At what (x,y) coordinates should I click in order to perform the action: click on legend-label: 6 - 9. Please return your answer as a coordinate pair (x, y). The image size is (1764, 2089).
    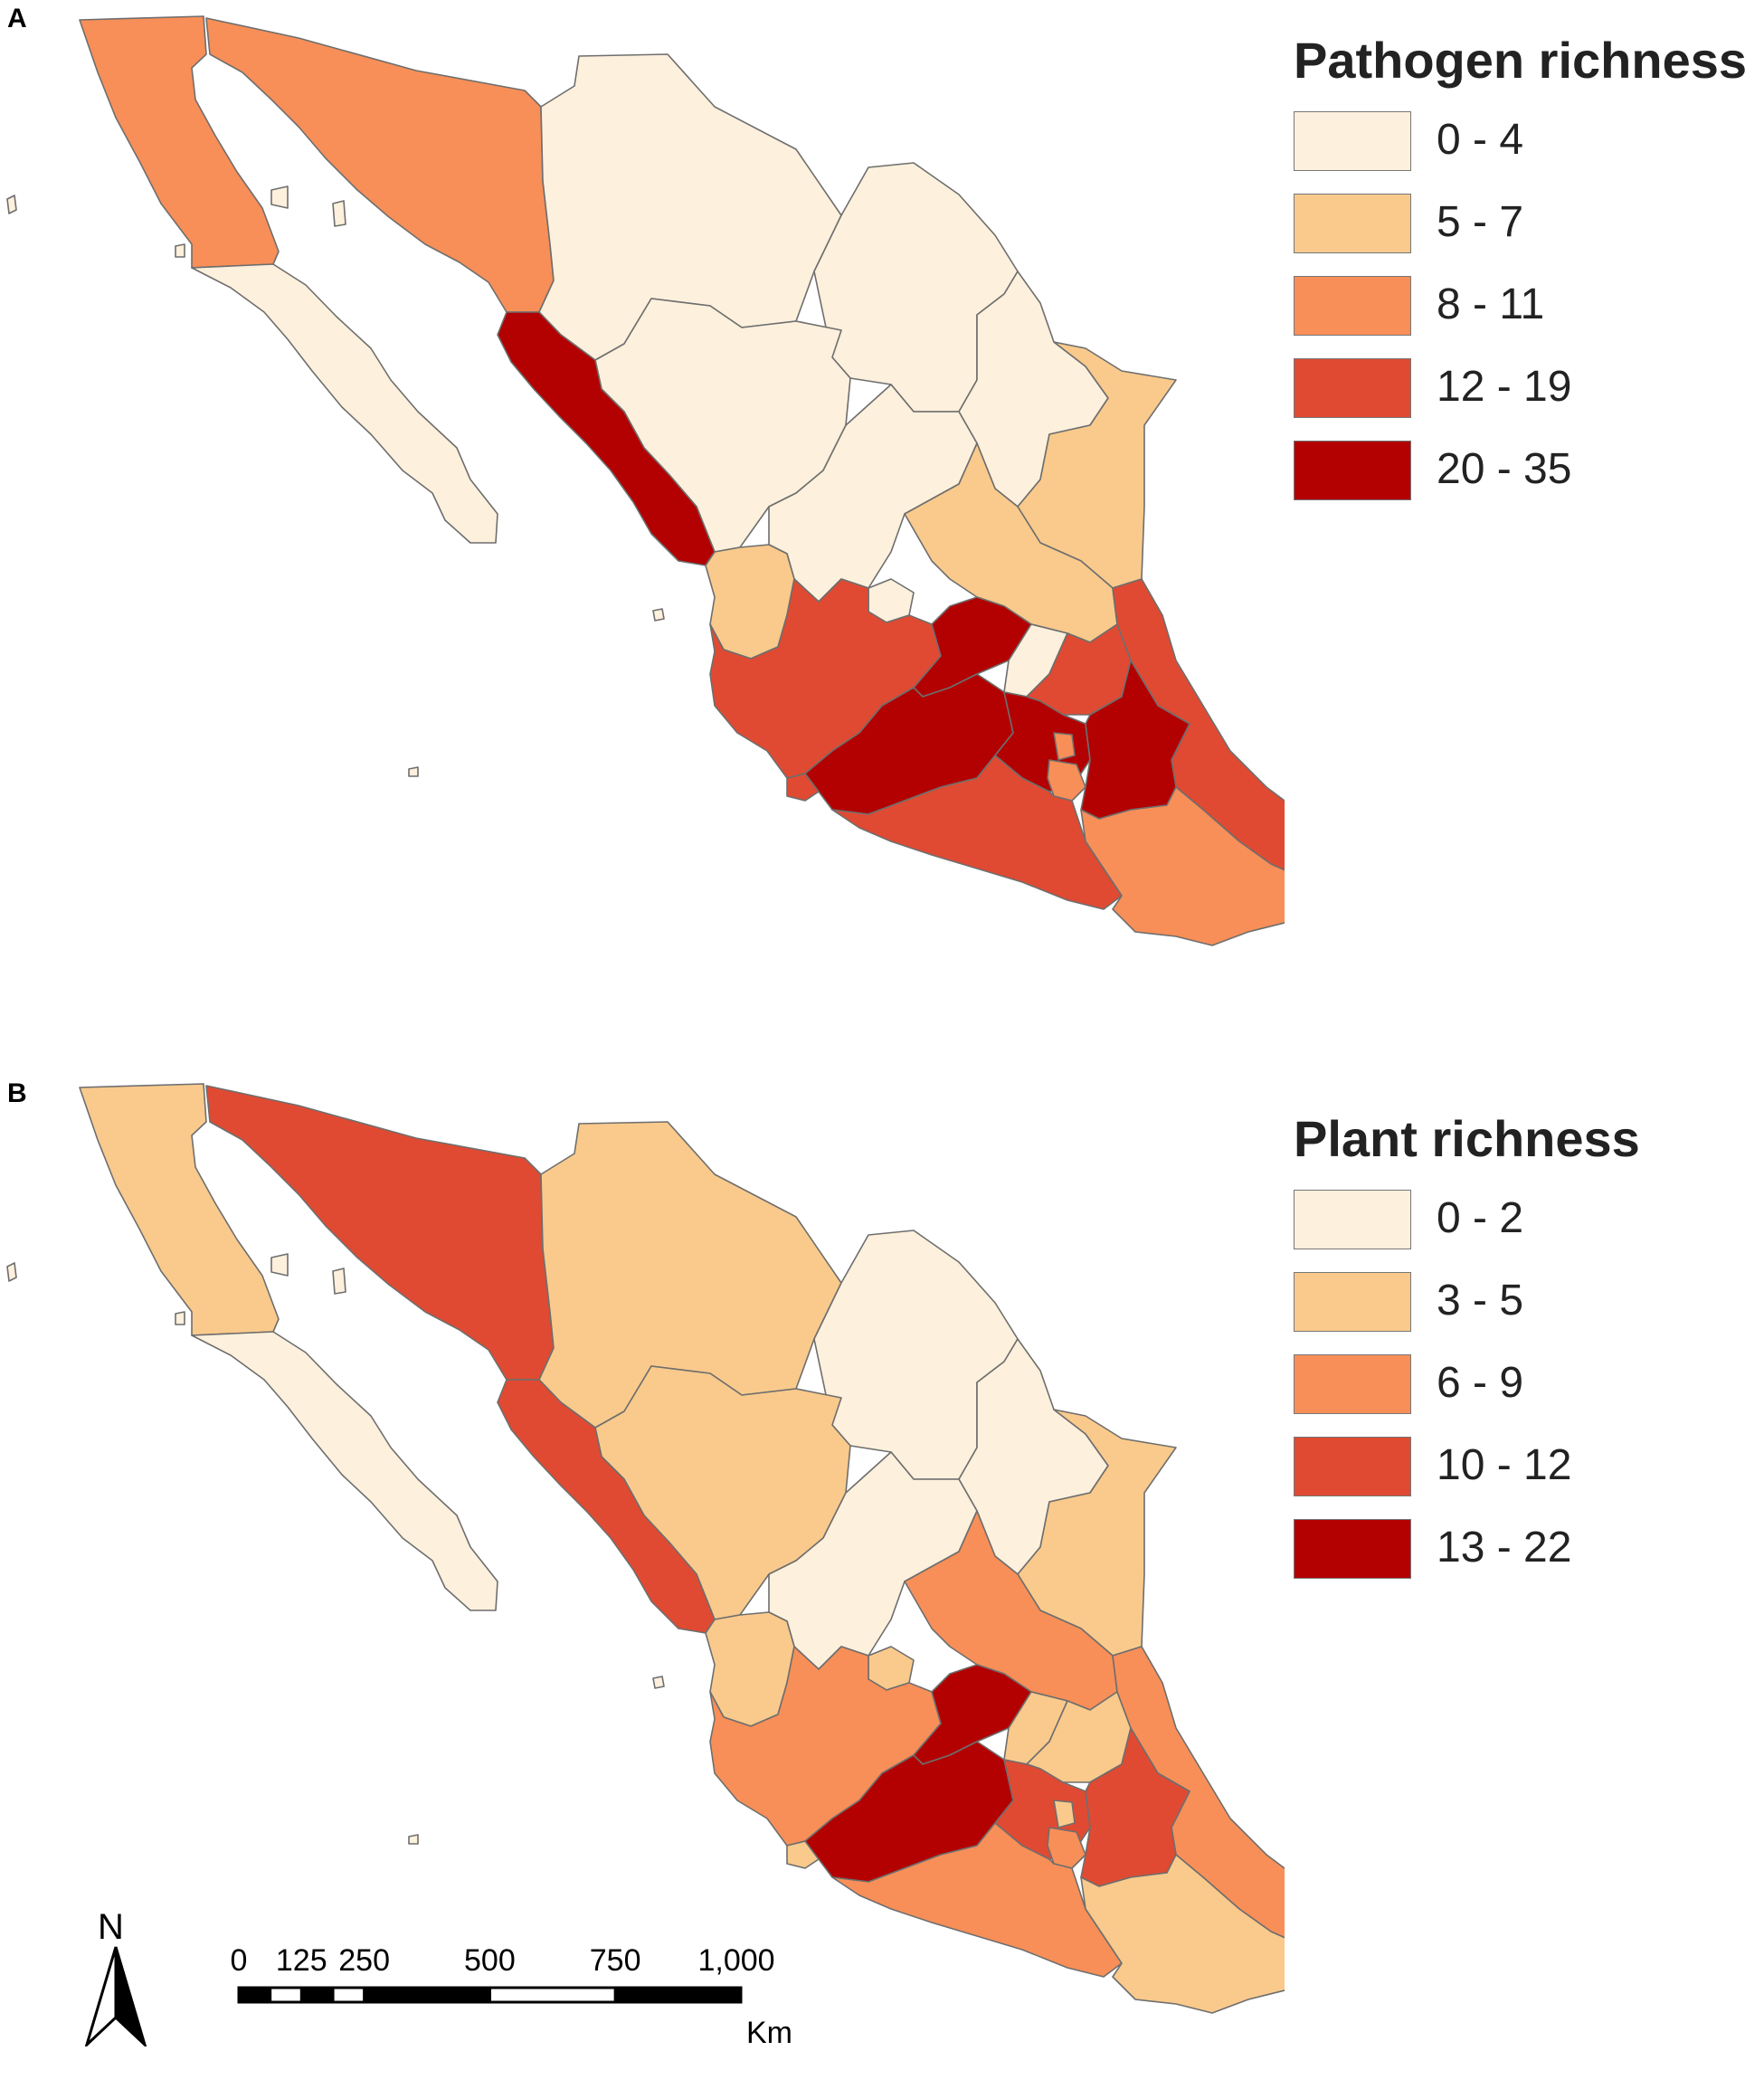
    Looking at the image, I should click on (1480, 1383).